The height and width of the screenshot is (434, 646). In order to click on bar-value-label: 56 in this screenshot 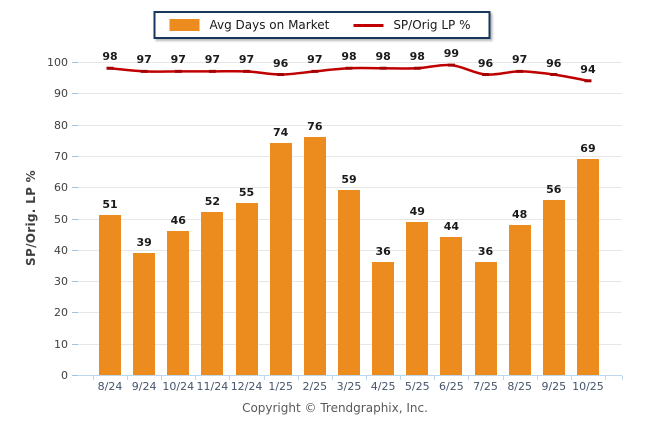, I will do `click(554, 189)`.